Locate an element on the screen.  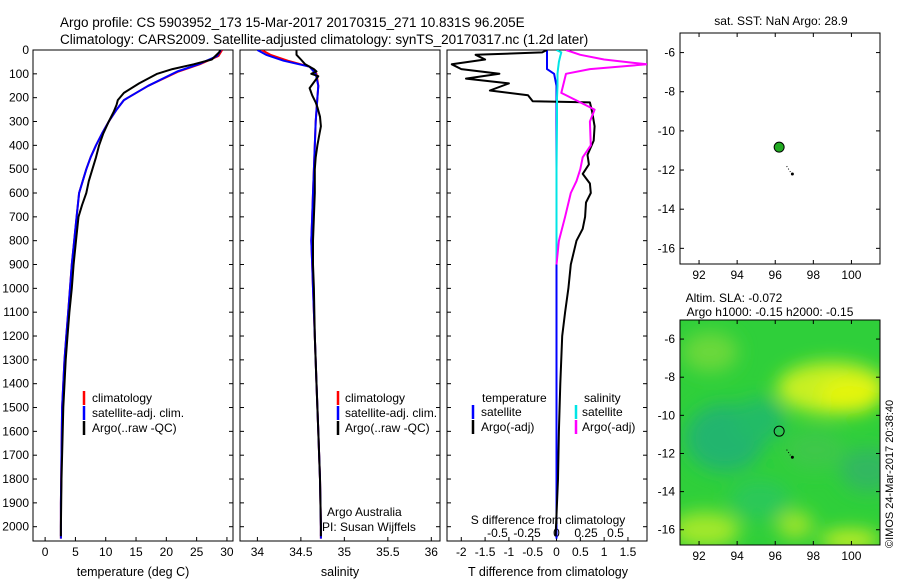
y-tick-label: 400 is located at coordinates (19, 145).